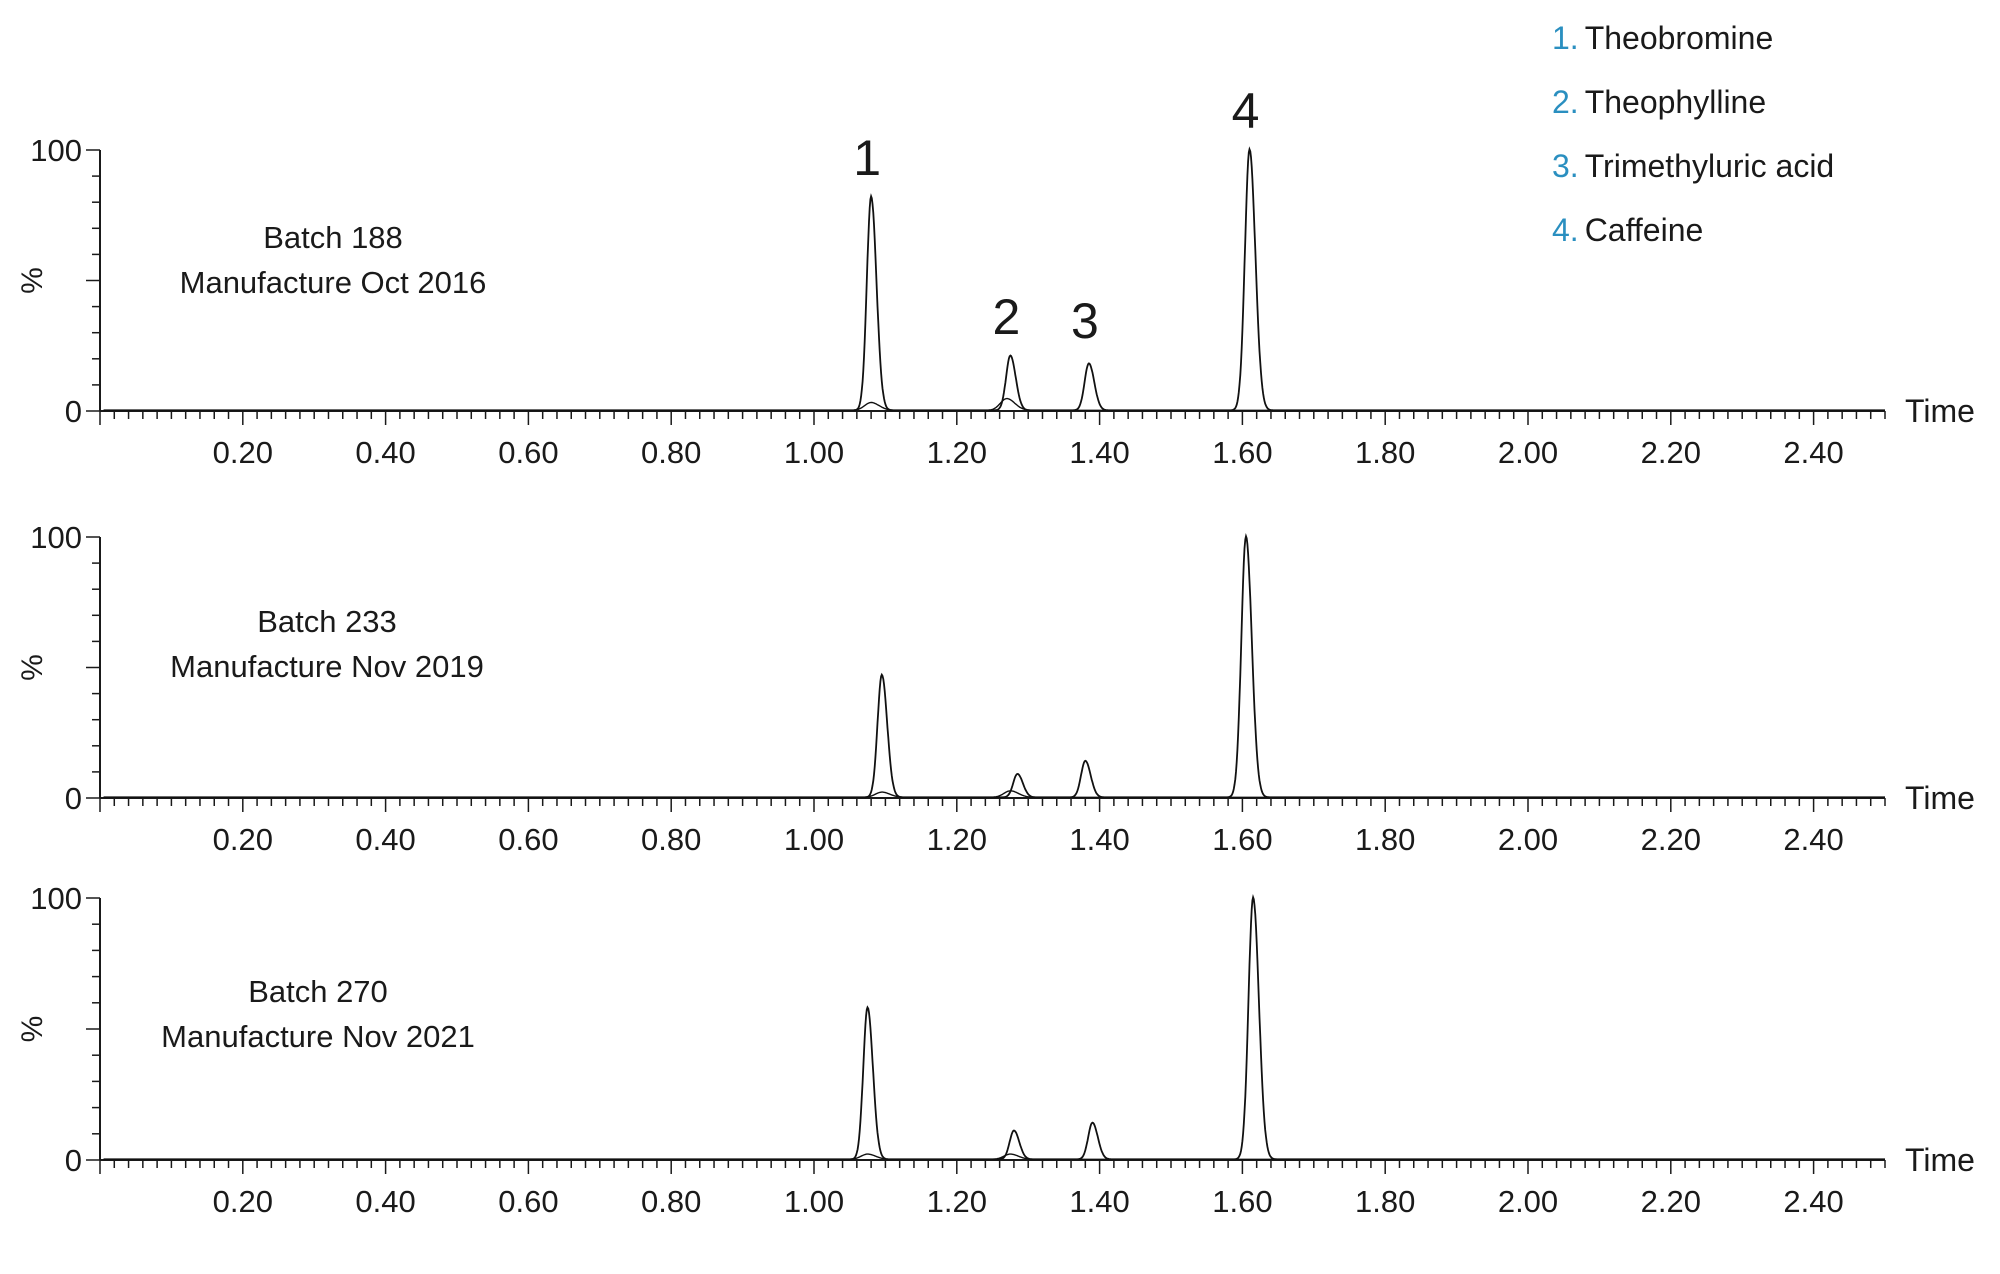  I want to click on legend-label: Theophylline, so click(1675, 102).